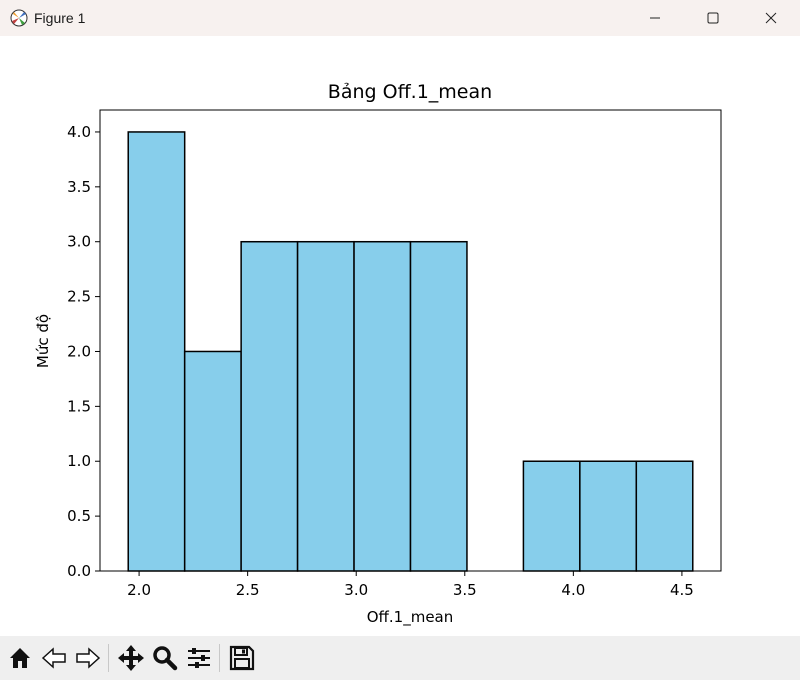 The width and height of the screenshot is (800, 680). I want to click on close-button, so click(771, 18).